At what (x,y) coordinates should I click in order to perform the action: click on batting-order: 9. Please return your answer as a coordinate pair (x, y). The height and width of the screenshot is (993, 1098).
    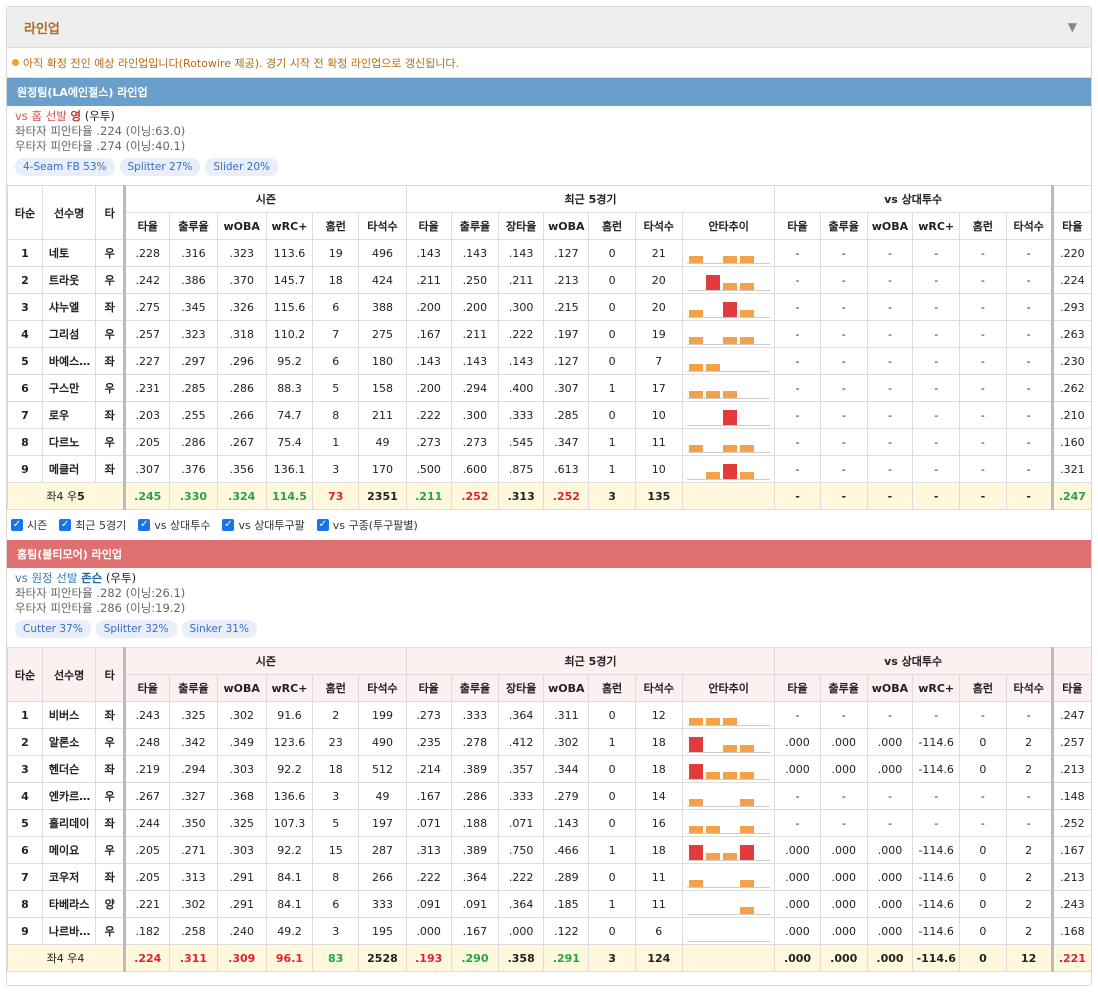
    Looking at the image, I should click on (25, 931).